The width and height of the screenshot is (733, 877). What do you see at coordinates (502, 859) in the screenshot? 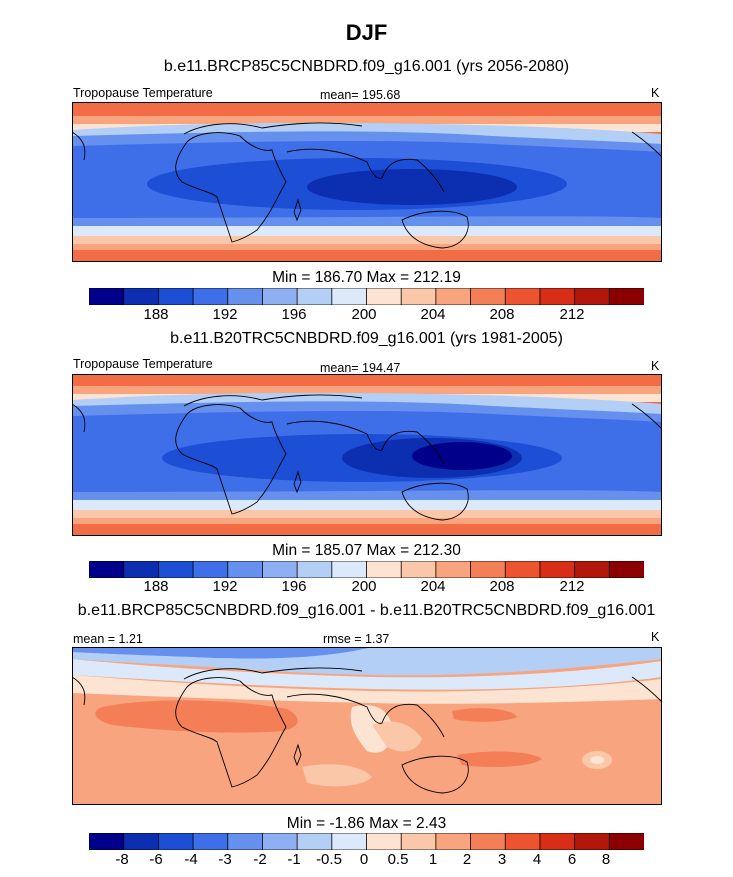
I see `cbar-3-tick-11: 3` at bounding box center [502, 859].